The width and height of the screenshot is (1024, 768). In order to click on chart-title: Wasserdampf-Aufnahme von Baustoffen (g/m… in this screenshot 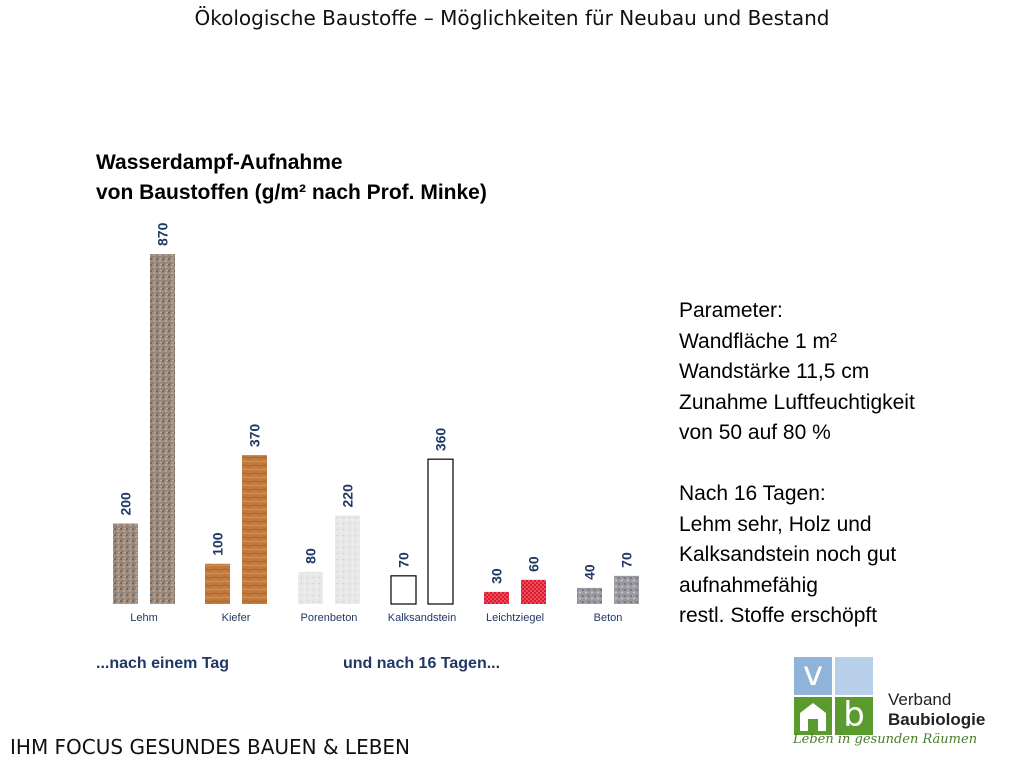, I will do `click(291, 178)`.